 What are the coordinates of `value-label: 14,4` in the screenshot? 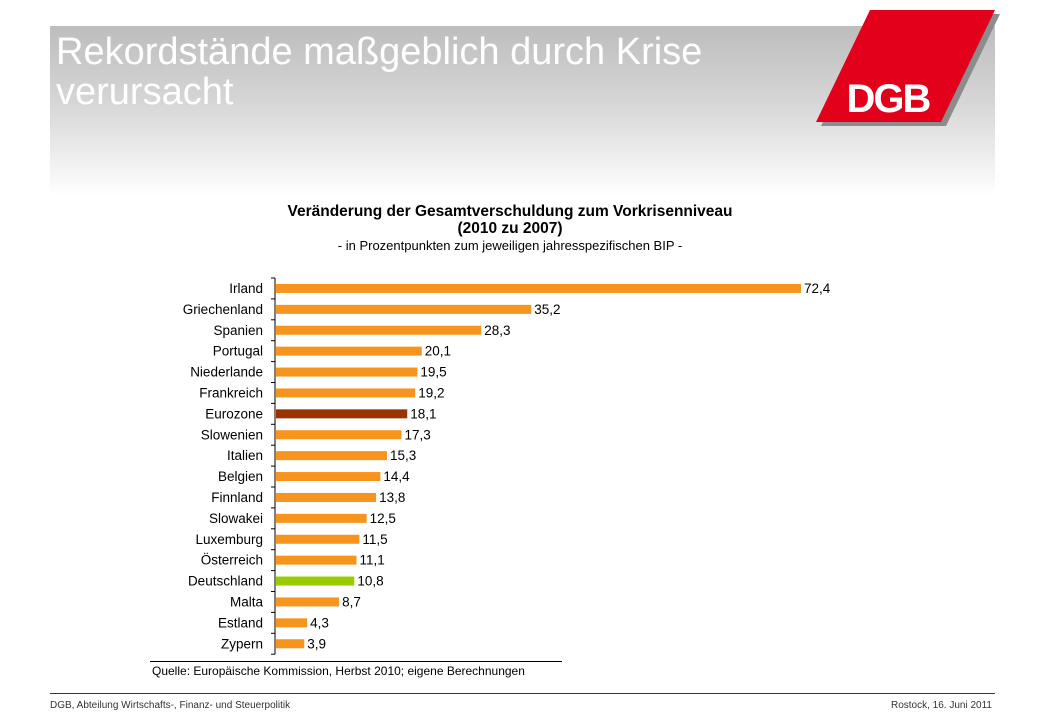 It's located at (396, 476).